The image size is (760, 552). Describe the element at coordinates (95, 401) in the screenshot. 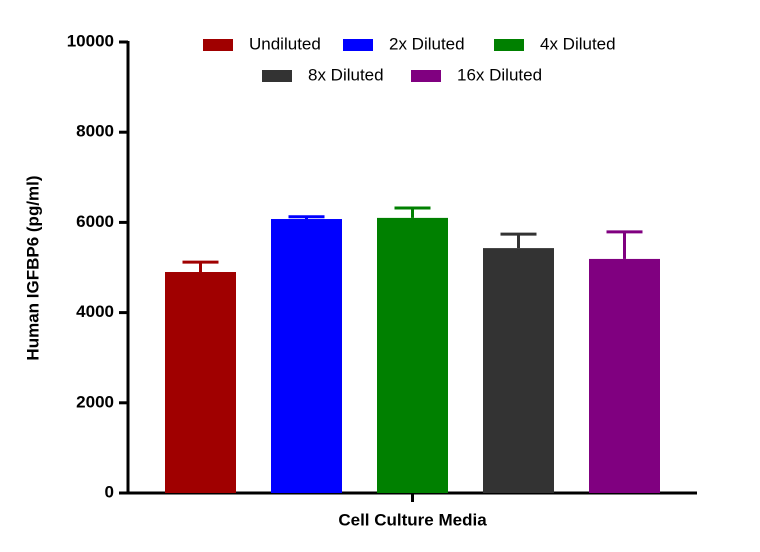

I see `y-tick-label: 2000` at that location.